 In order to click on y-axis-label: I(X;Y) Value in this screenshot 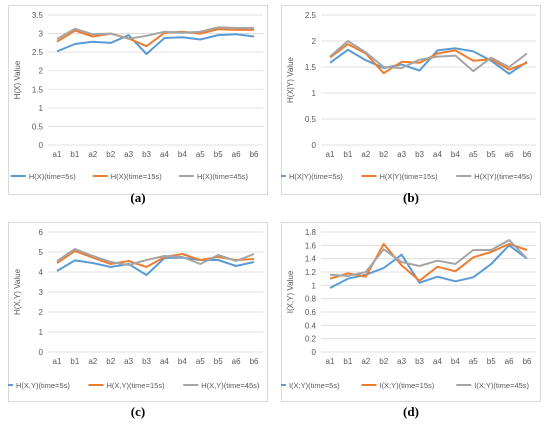, I will do `click(290, 291)`.